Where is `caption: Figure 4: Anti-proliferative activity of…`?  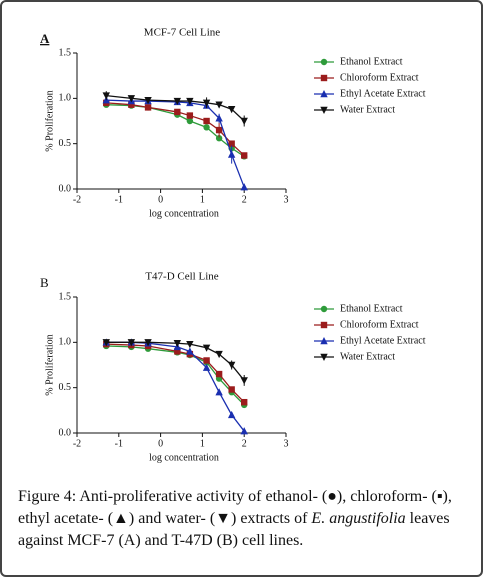 caption: Figure 4: Anti-proliferative activity of… is located at coordinates (244, 519).